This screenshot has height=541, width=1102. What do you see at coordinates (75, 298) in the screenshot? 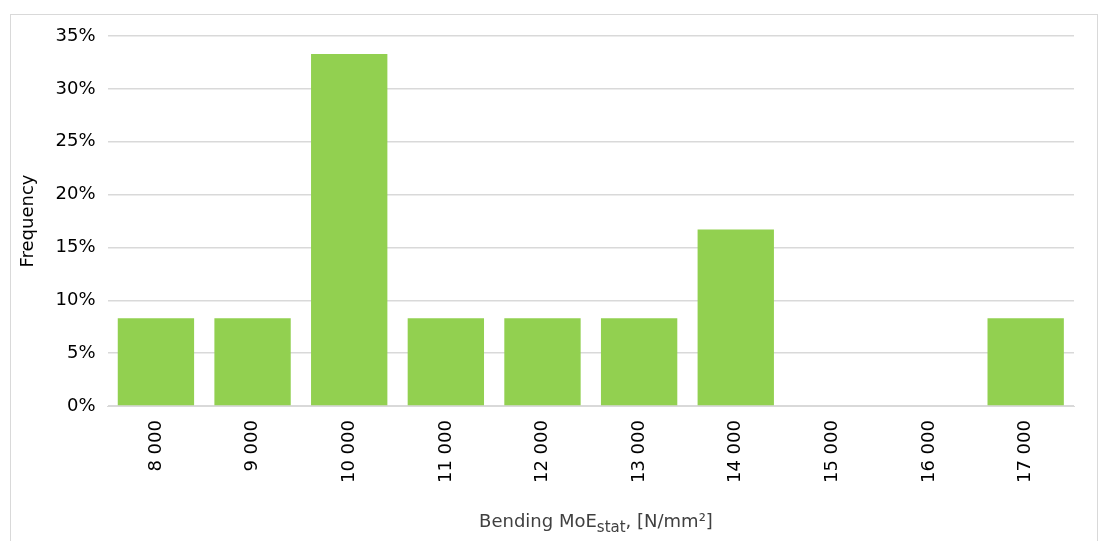
I see `y-tick-label: 10%` at bounding box center [75, 298].